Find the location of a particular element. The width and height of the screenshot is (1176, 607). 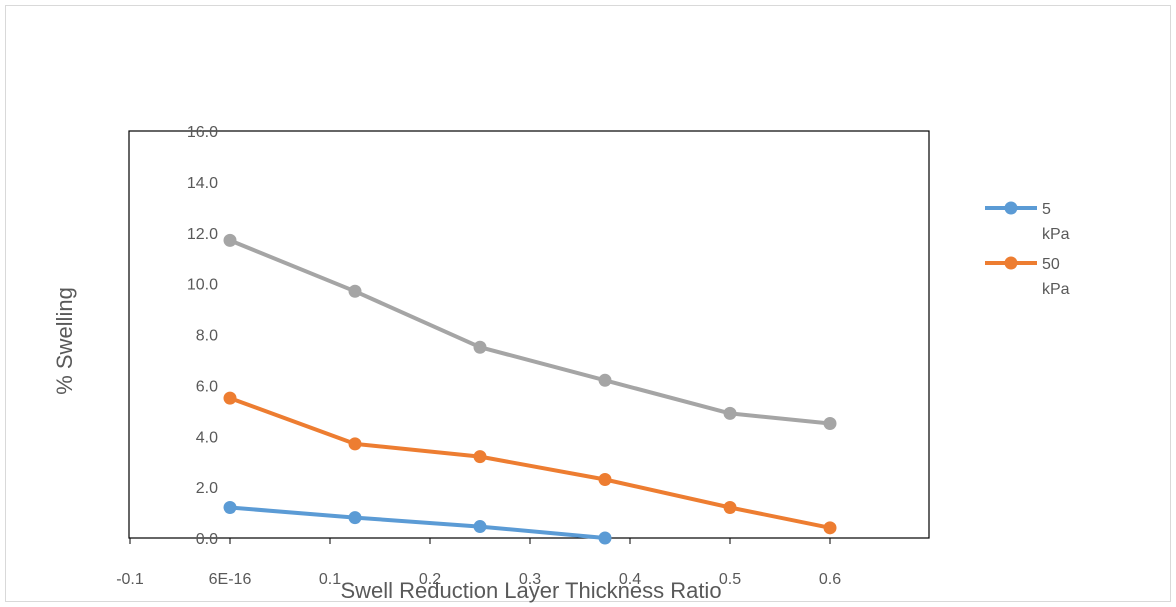

y-tick-label: 14.0 is located at coordinates (202, 183).